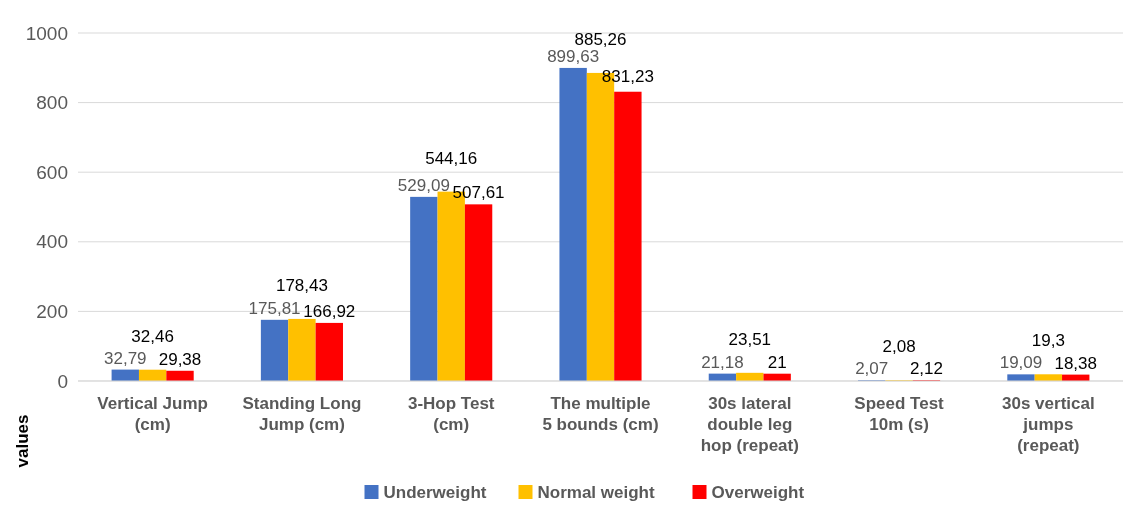  What do you see at coordinates (451, 414) in the screenshot?
I see `x-tick-label: 3-Hop Test (cm)` at bounding box center [451, 414].